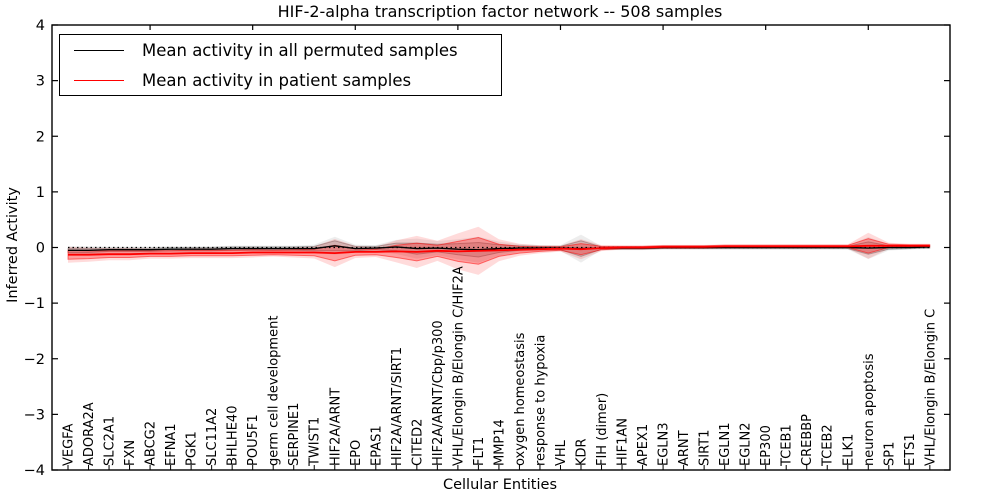  Describe the element at coordinates (110, 441) in the screenshot. I see `x-category-label: SLC2A1` at that location.